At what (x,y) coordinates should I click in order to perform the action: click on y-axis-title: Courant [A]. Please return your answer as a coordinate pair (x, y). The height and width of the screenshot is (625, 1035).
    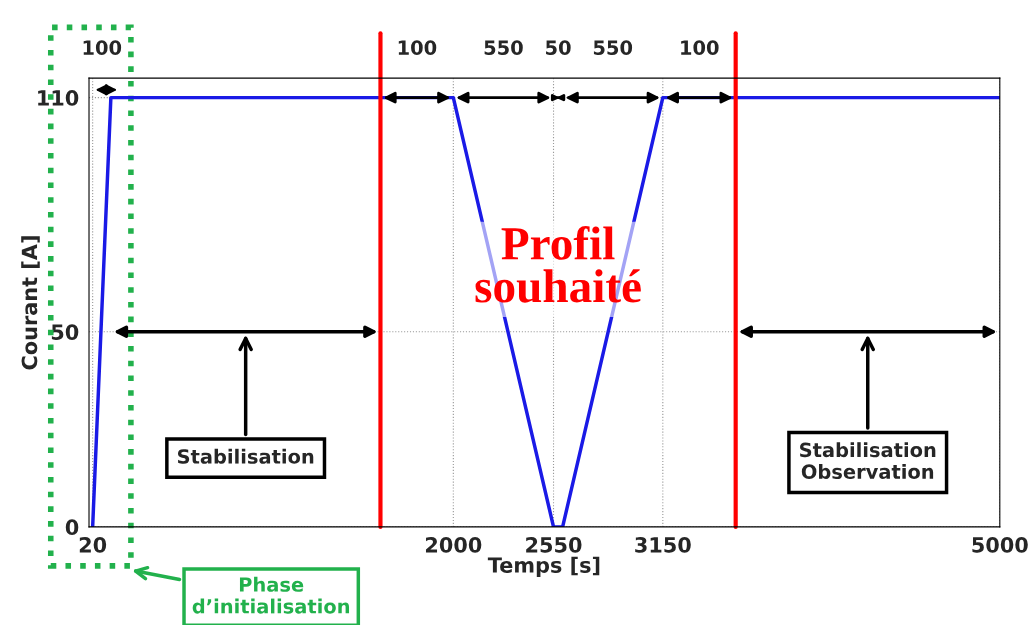
    Looking at the image, I should click on (30, 303).